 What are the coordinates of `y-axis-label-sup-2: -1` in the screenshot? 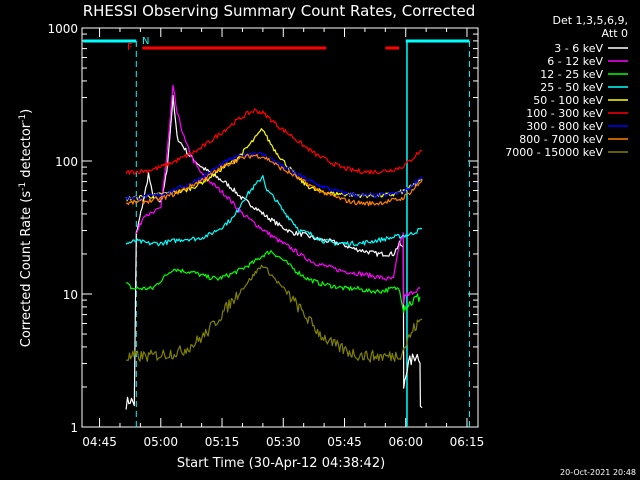 It's located at (23, 118).